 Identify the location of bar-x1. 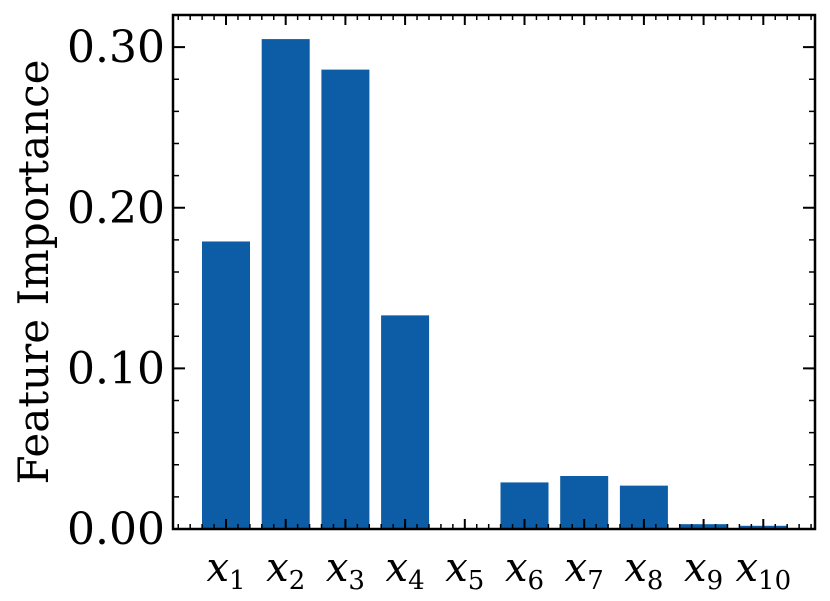
(226, 385).